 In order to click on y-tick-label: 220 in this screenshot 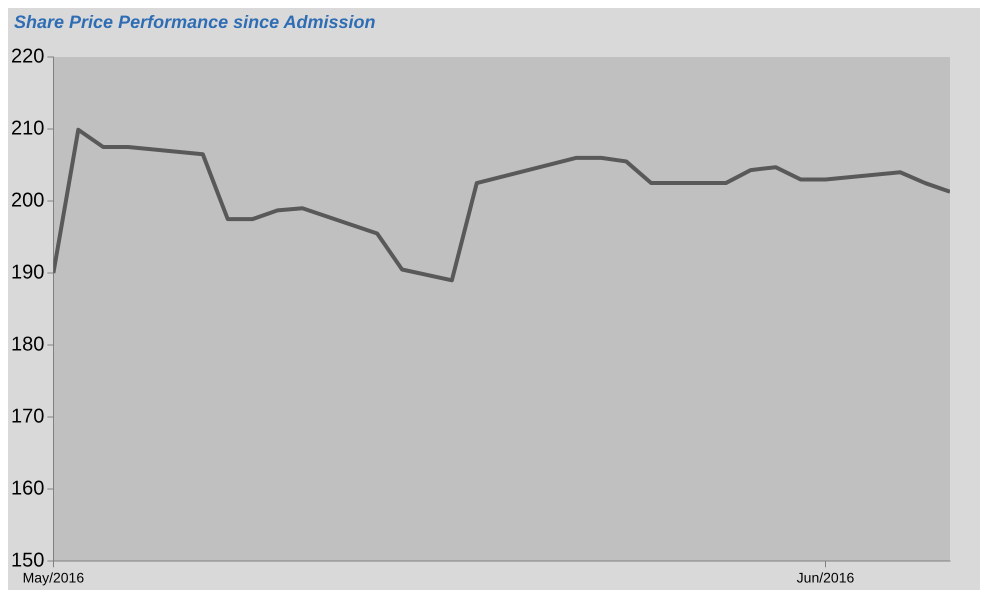, I will do `click(27, 57)`.